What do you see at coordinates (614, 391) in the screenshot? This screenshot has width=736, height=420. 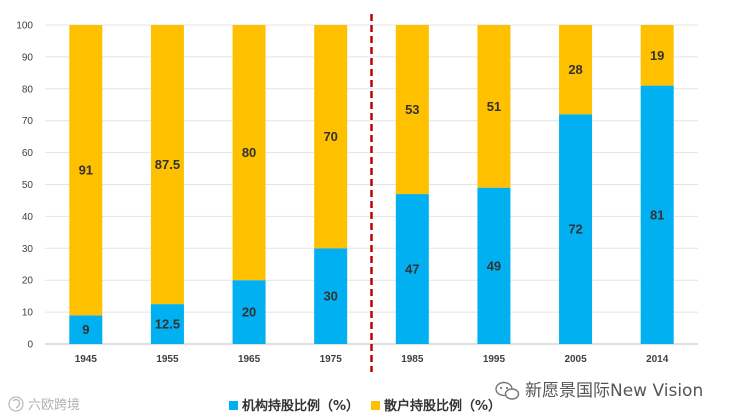 I see `watermark-right-text: 新愿景国际New Vision` at bounding box center [614, 391].